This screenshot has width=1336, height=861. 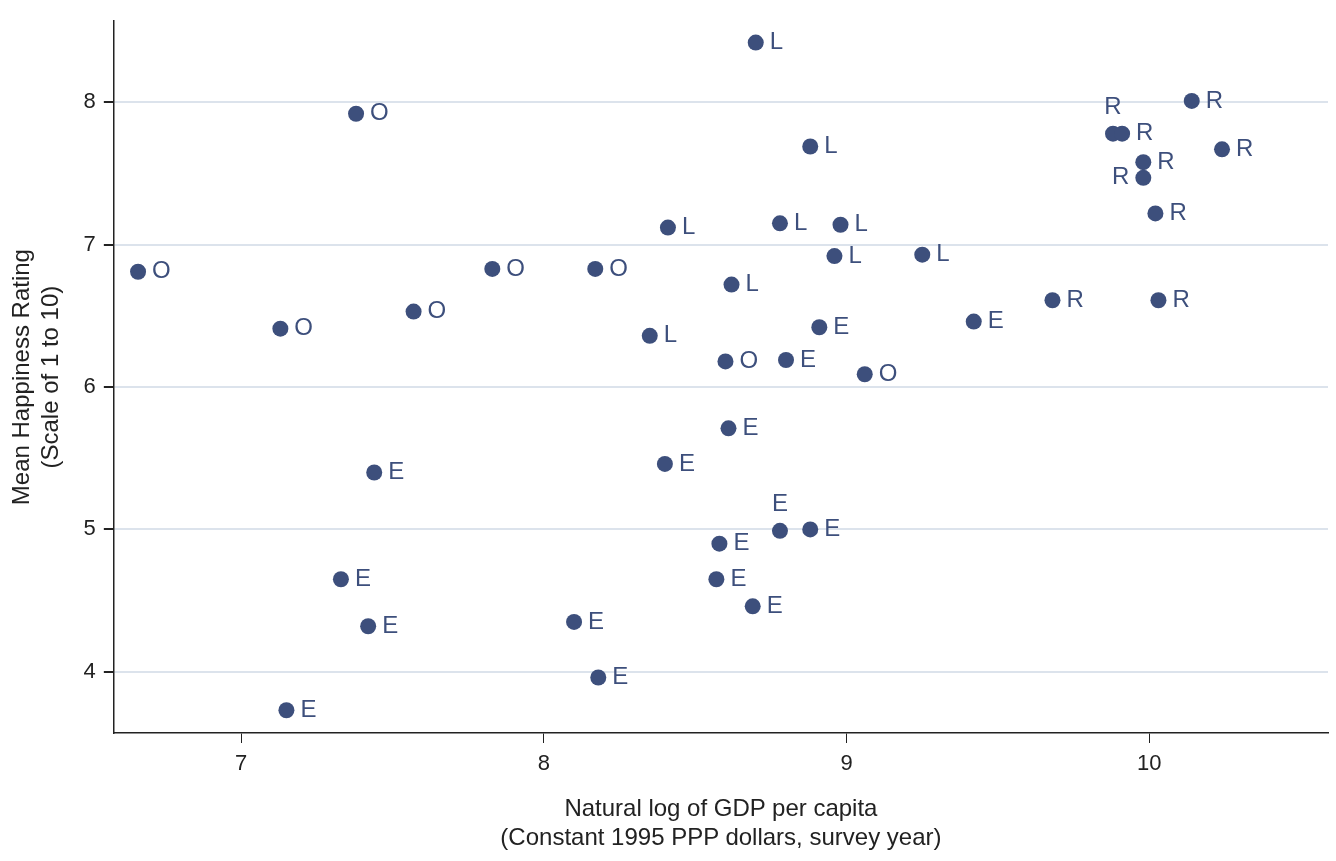 What do you see at coordinates (1149, 763) in the screenshot?
I see `x-tick-label: 10` at bounding box center [1149, 763].